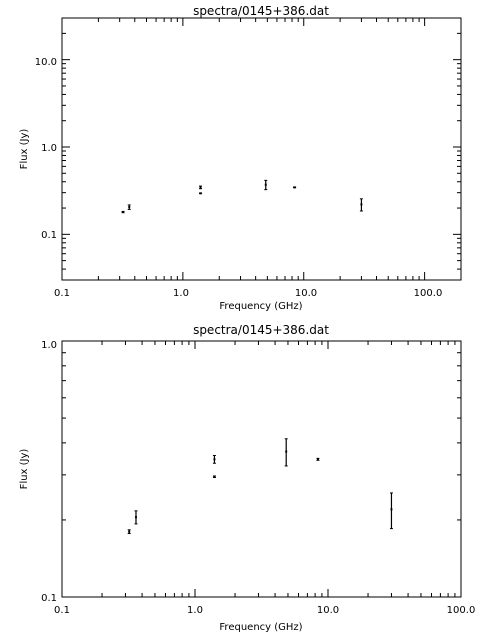  Describe the element at coordinates (62, 293) in the screenshot. I see `top-chart-x-tick-label: 0.1` at that location.